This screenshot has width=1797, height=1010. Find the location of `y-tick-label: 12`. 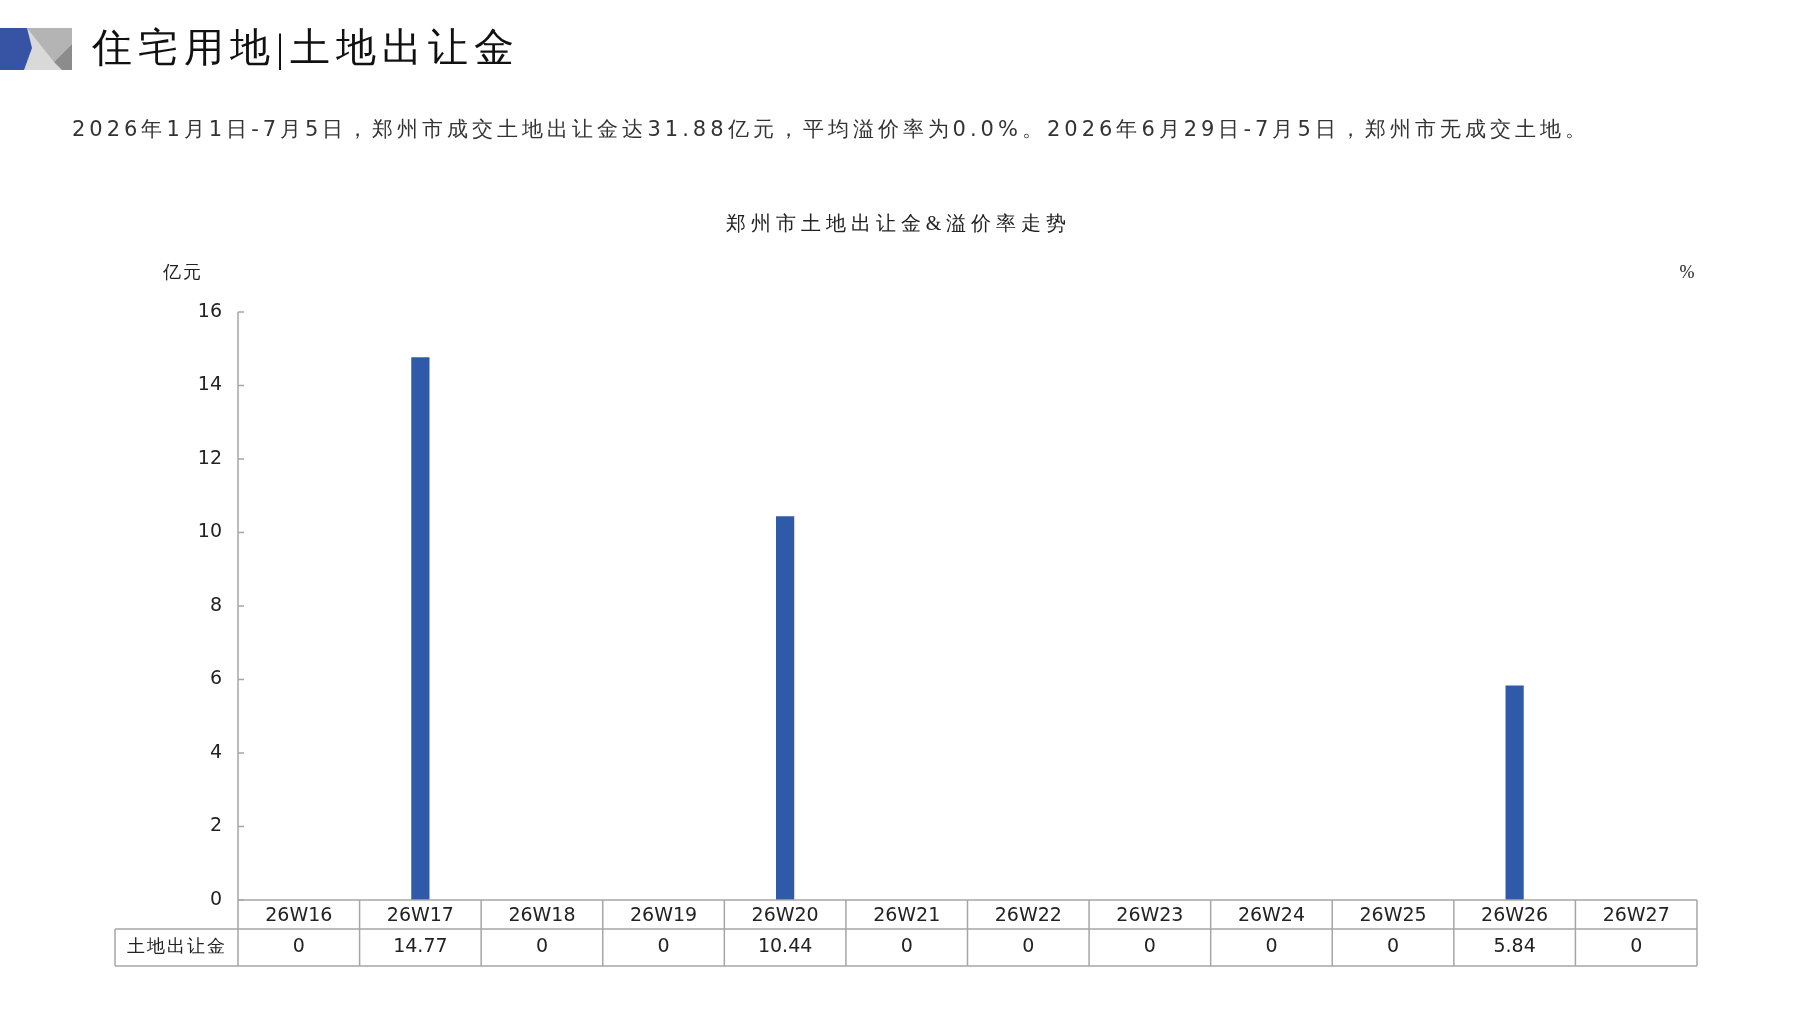

y-tick-label: 12 is located at coordinates (209, 456).